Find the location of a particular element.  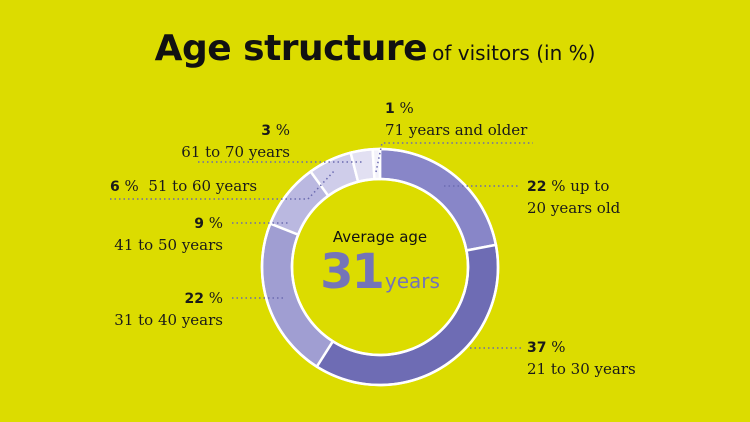

average-age-unit: years is located at coordinates (412, 281).